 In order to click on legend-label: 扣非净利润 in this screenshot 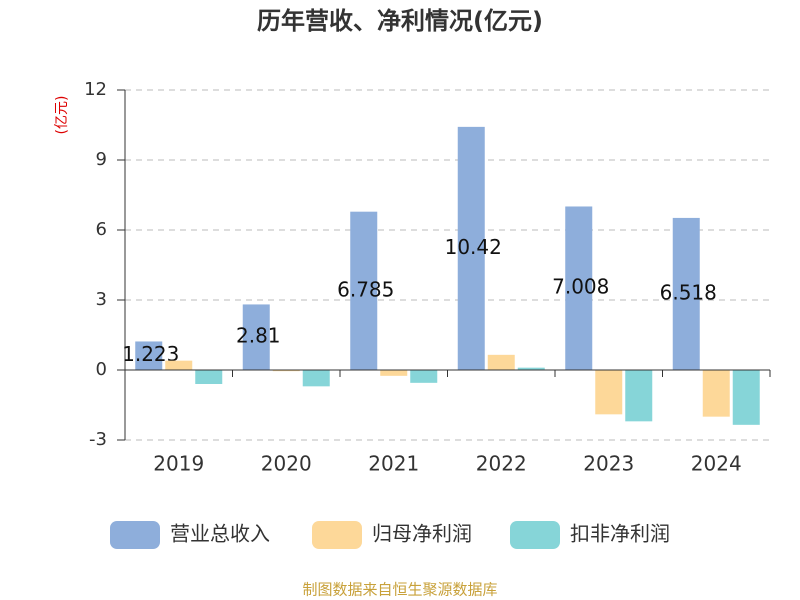, I will do `click(620, 534)`.